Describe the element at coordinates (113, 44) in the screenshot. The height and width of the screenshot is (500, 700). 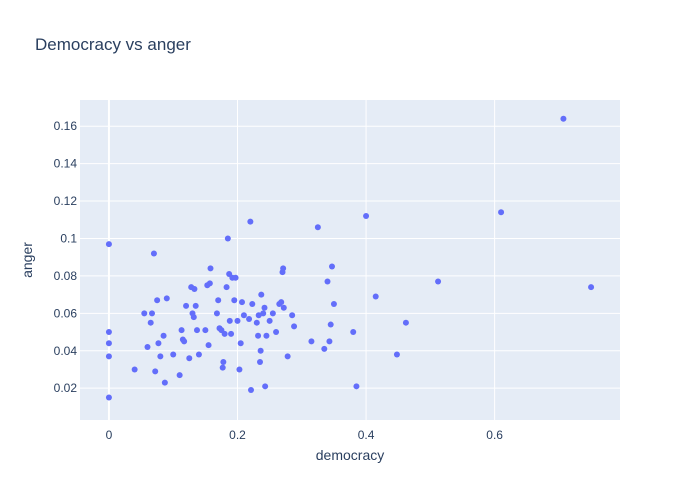
I see `chart-title: Democracy vs anger` at that location.